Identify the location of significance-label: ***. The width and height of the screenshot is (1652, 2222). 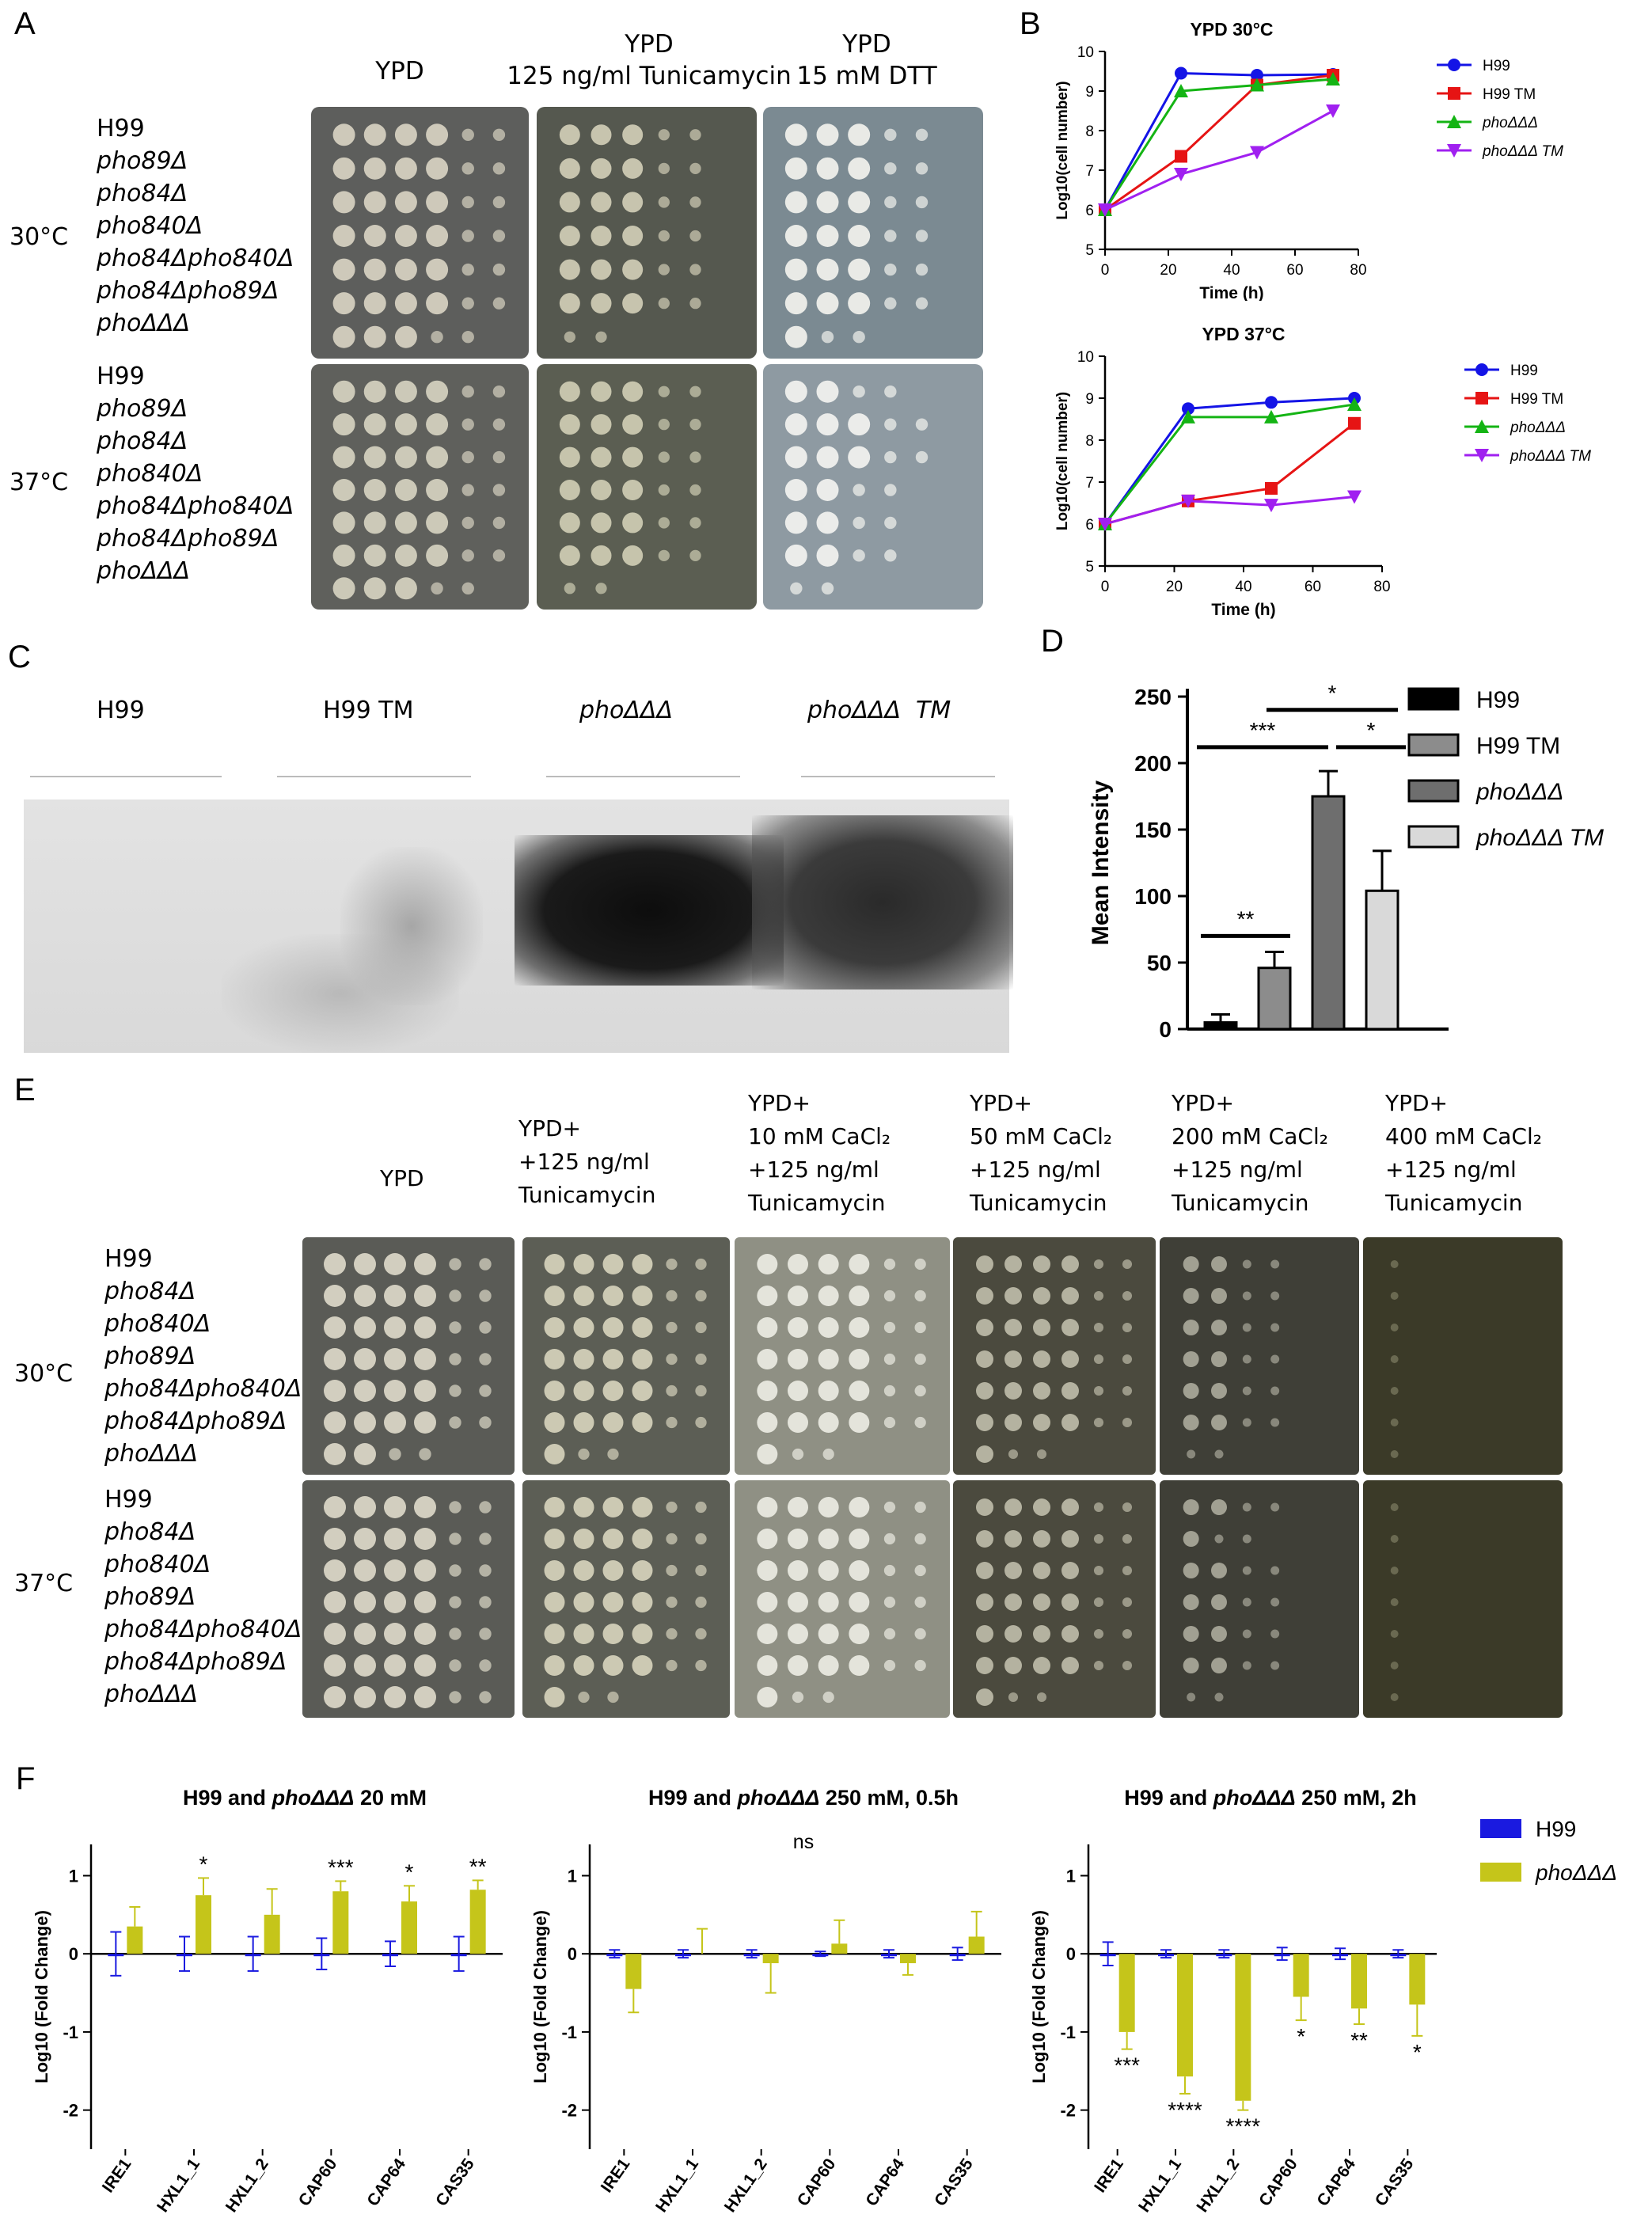
(1263, 730).